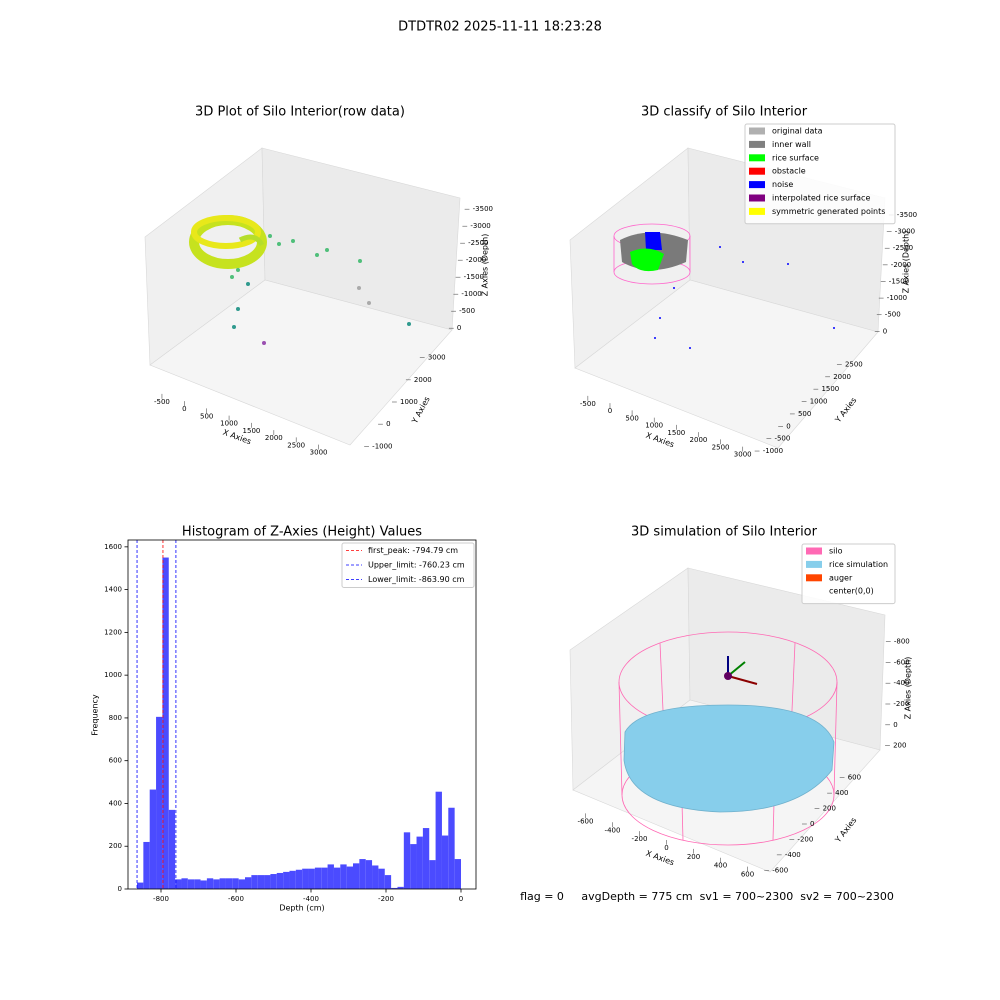 Image resolution: width=1000 pixels, height=1000 pixels. Describe the element at coordinates (720, 866) in the screenshot. I see `tick-label: 400` at that location.